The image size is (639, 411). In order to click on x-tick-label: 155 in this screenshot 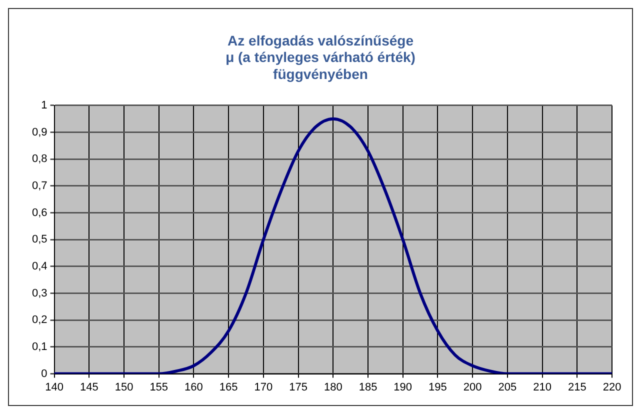, I will do `click(159, 387)`.